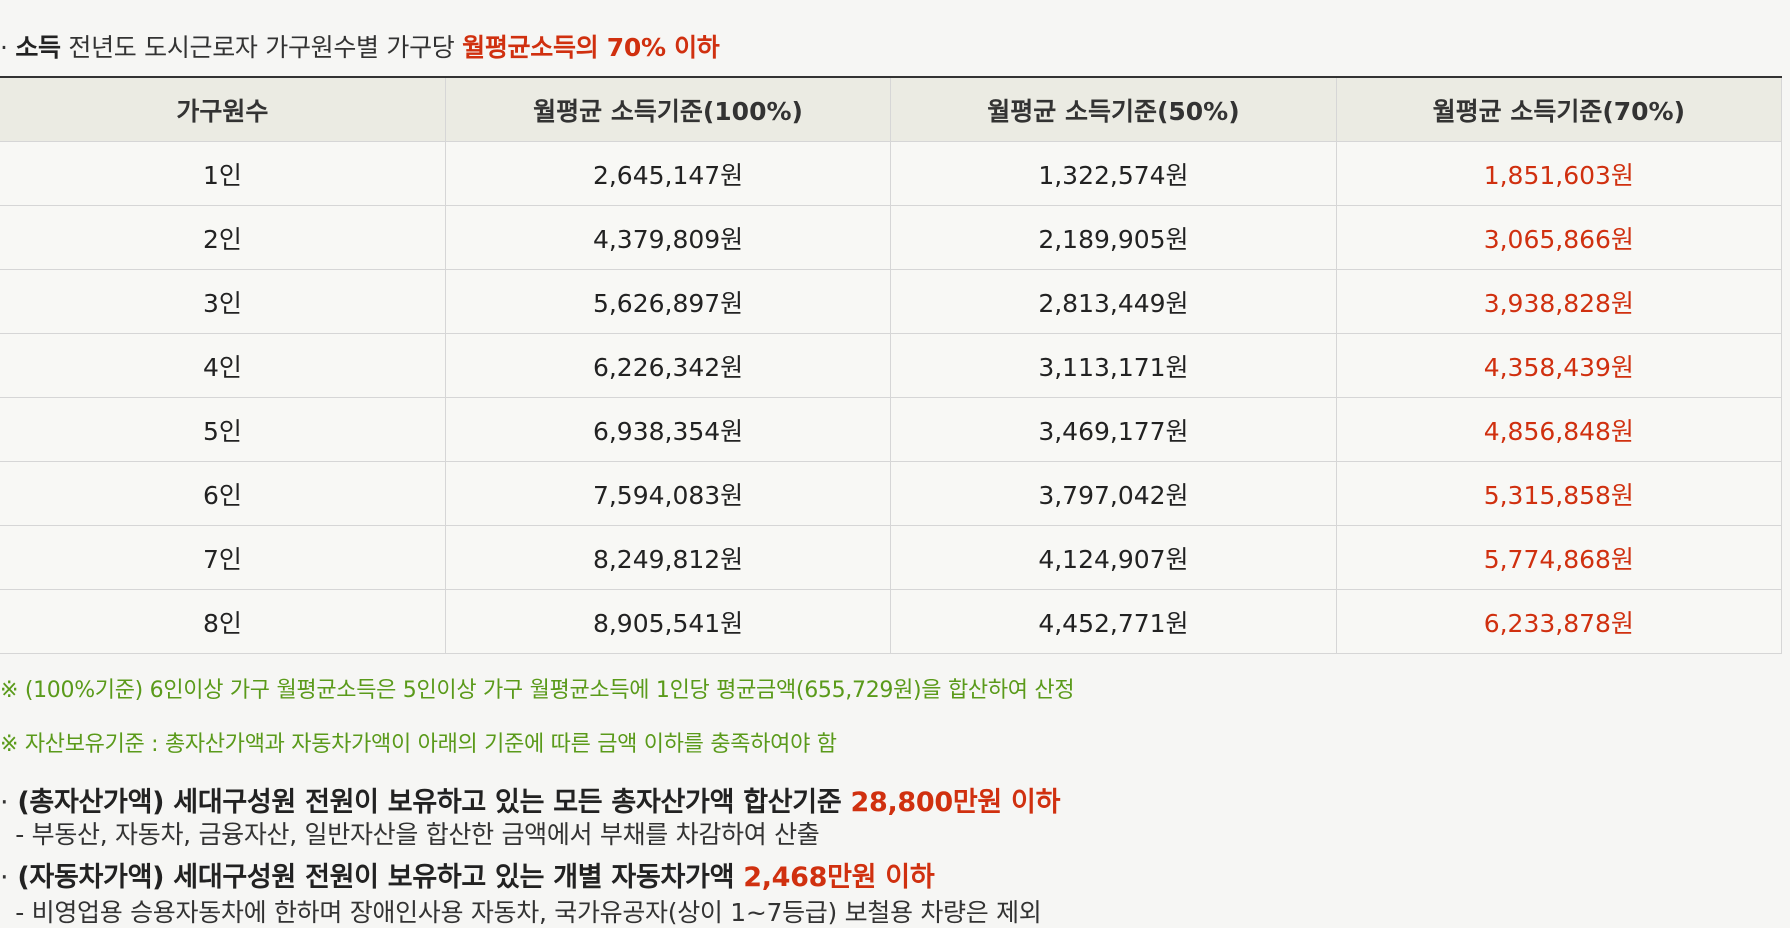  I want to click on household-size-cell: 1인, so click(223, 173).